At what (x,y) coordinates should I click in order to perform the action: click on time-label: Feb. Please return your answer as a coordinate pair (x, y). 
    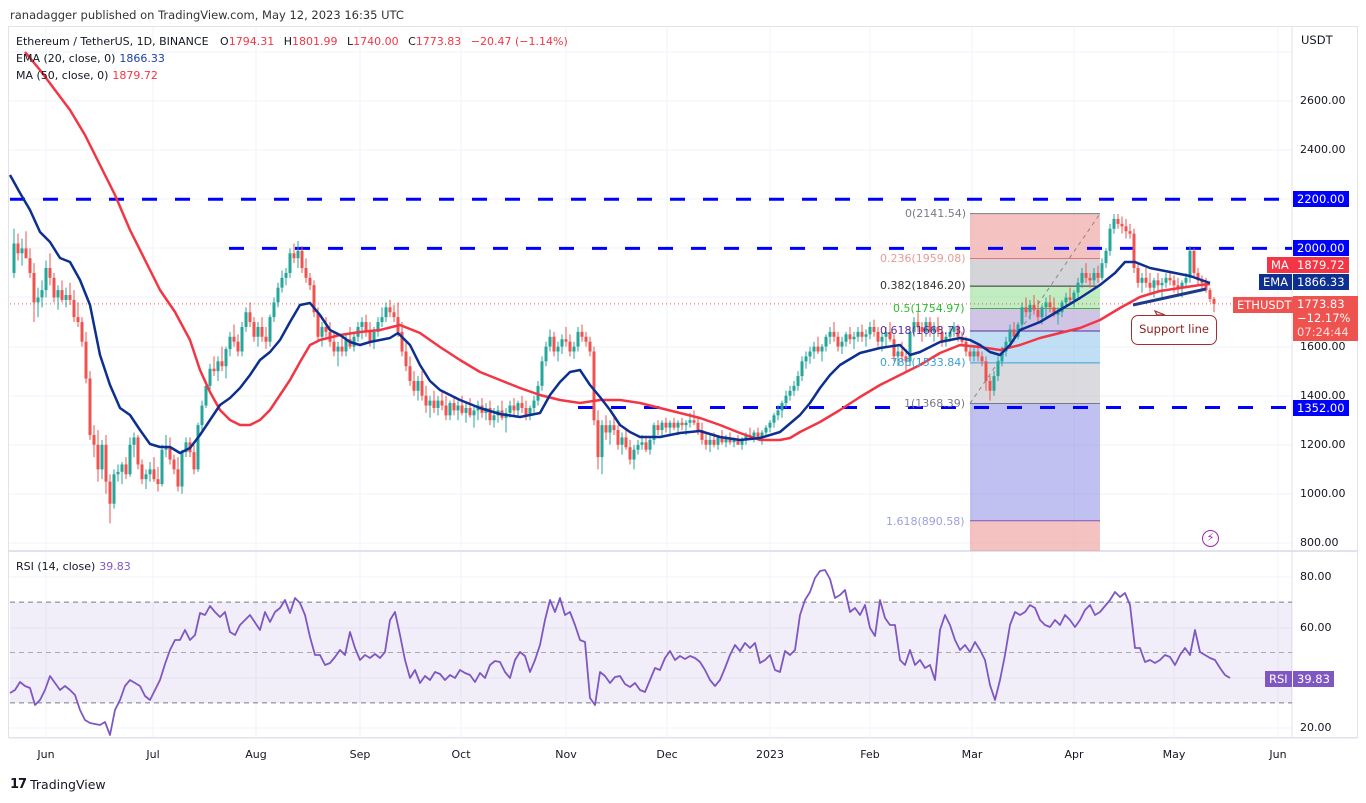
    Looking at the image, I should click on (870, 754).